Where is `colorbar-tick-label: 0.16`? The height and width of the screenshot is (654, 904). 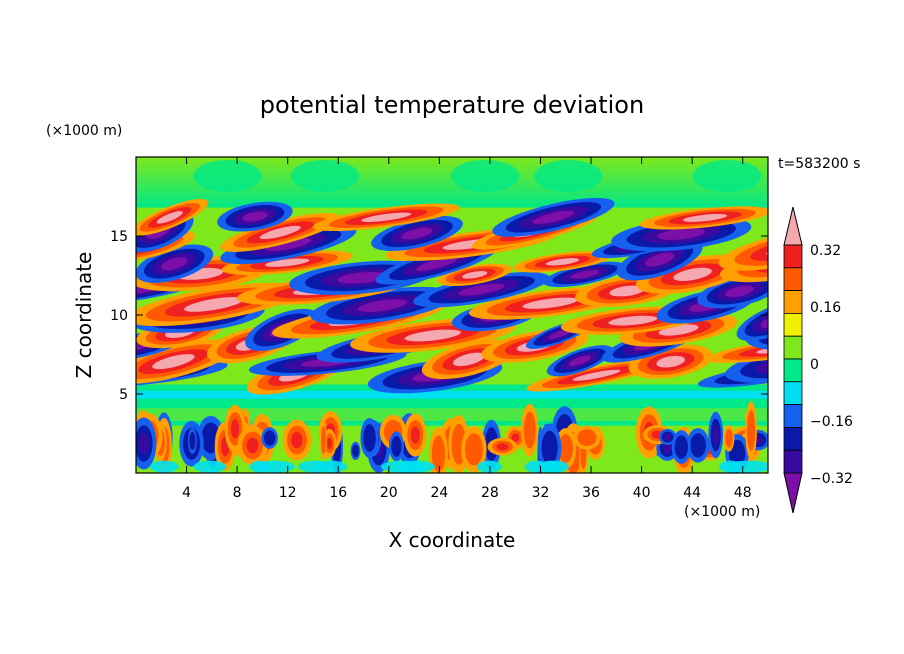 colorbar-tick-label: 0.16 is located at coordinates (825, 308).